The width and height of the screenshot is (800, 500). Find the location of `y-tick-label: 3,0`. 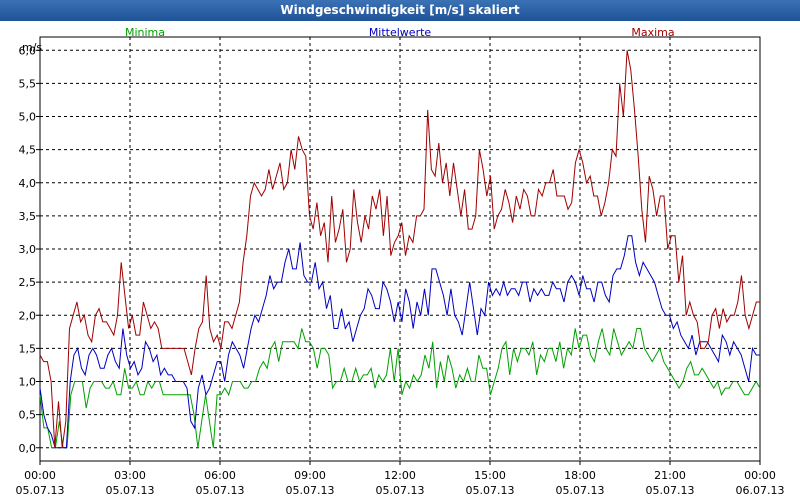

y-tick-label: 3,0 is located at coordinates (28, 249).